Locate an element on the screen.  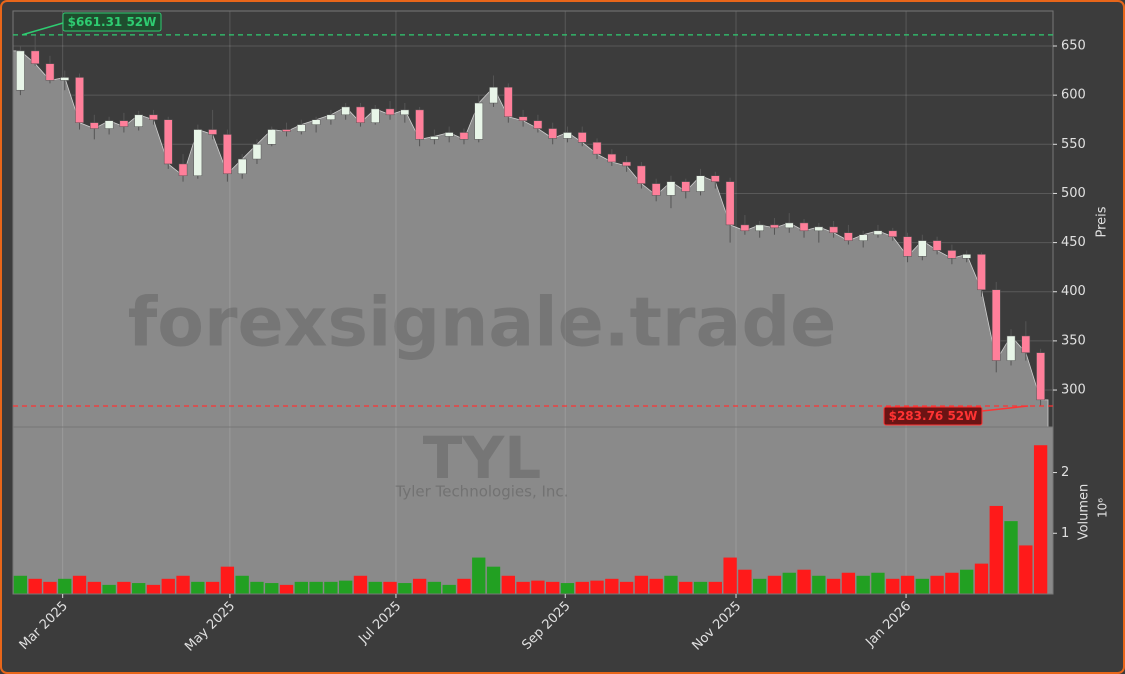
y-tick-label: 400 is located at coordinates (1073, 291).